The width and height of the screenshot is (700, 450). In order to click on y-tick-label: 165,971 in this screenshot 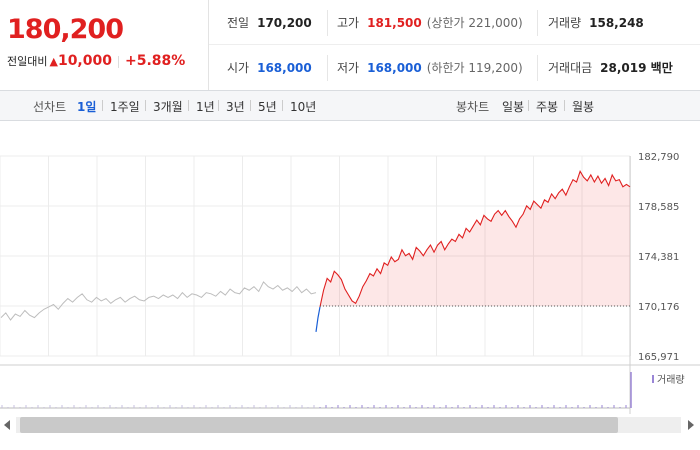, I will do `click(658, 357)`.